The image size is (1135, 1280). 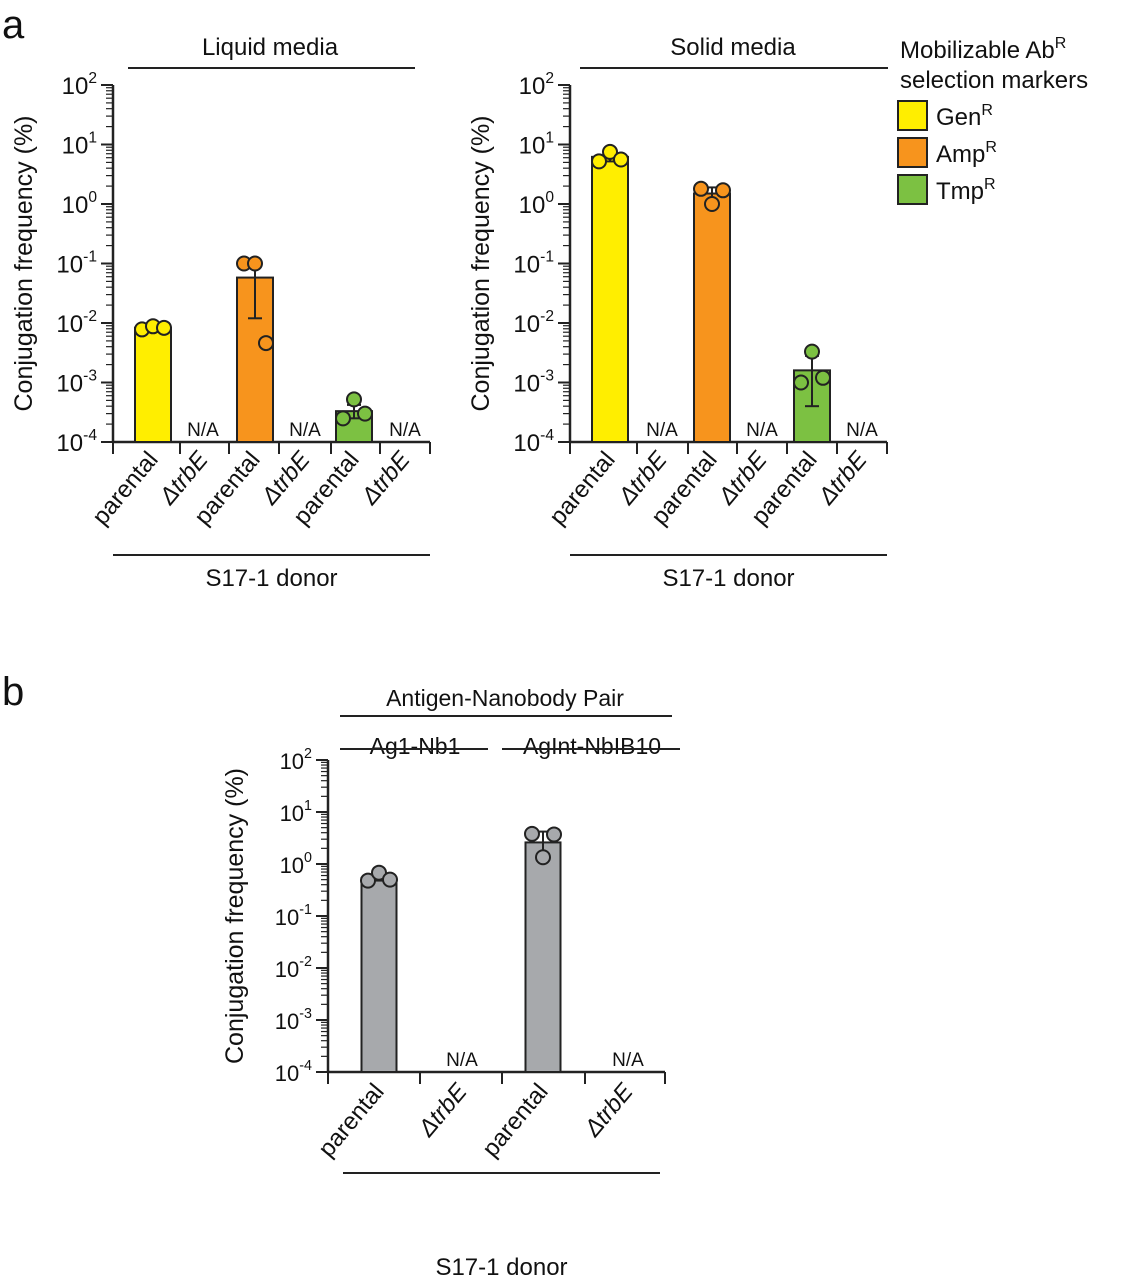 What do you see at coordinates (270, 47) in the screenshot?
I see `panel-title: Liquid media` at bounding box center [270, 47].